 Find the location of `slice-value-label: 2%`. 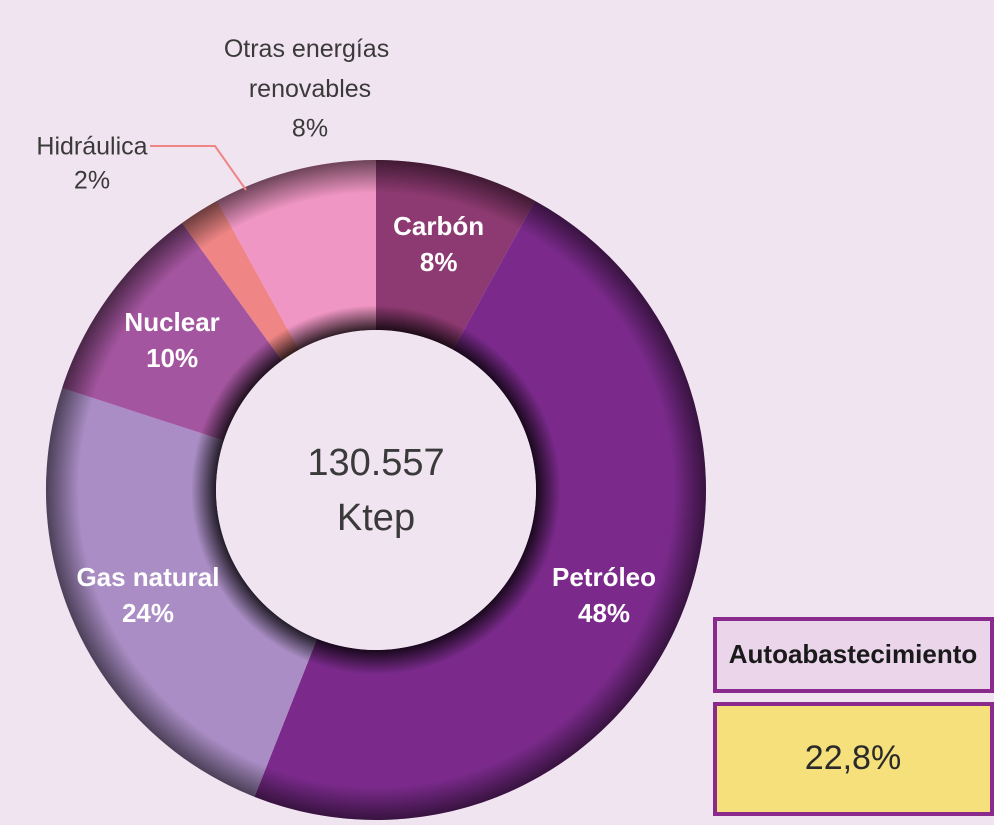

slice-value-label: 2% is located at coordinates (92, 181).